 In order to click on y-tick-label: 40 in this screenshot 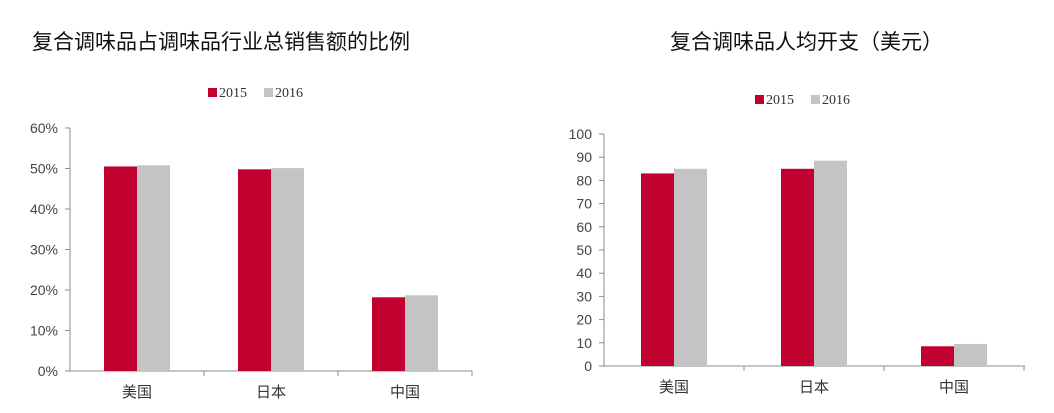, I will do `click(584, 273)`.